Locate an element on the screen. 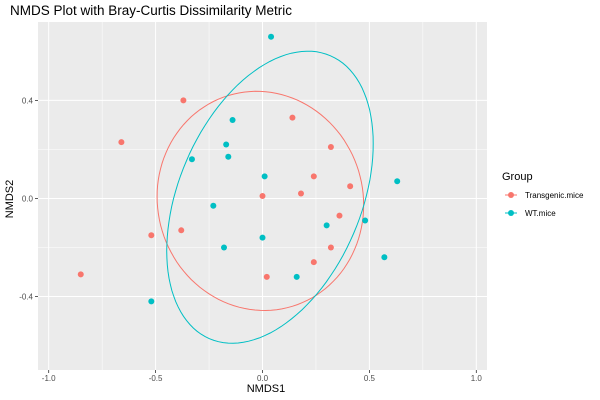 Image resolution: width=600 pixels, height=400 pixels. legend: Group Transgenic.mice WT.mice is located at coordinates (543, 194).